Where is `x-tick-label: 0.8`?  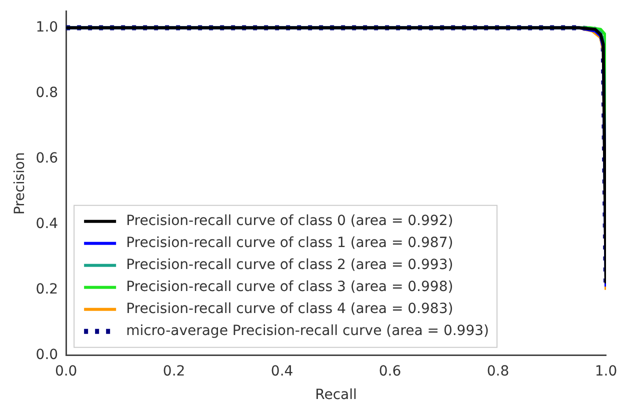
x-tick-label: 0.8 is located at coordinates (498, 371).